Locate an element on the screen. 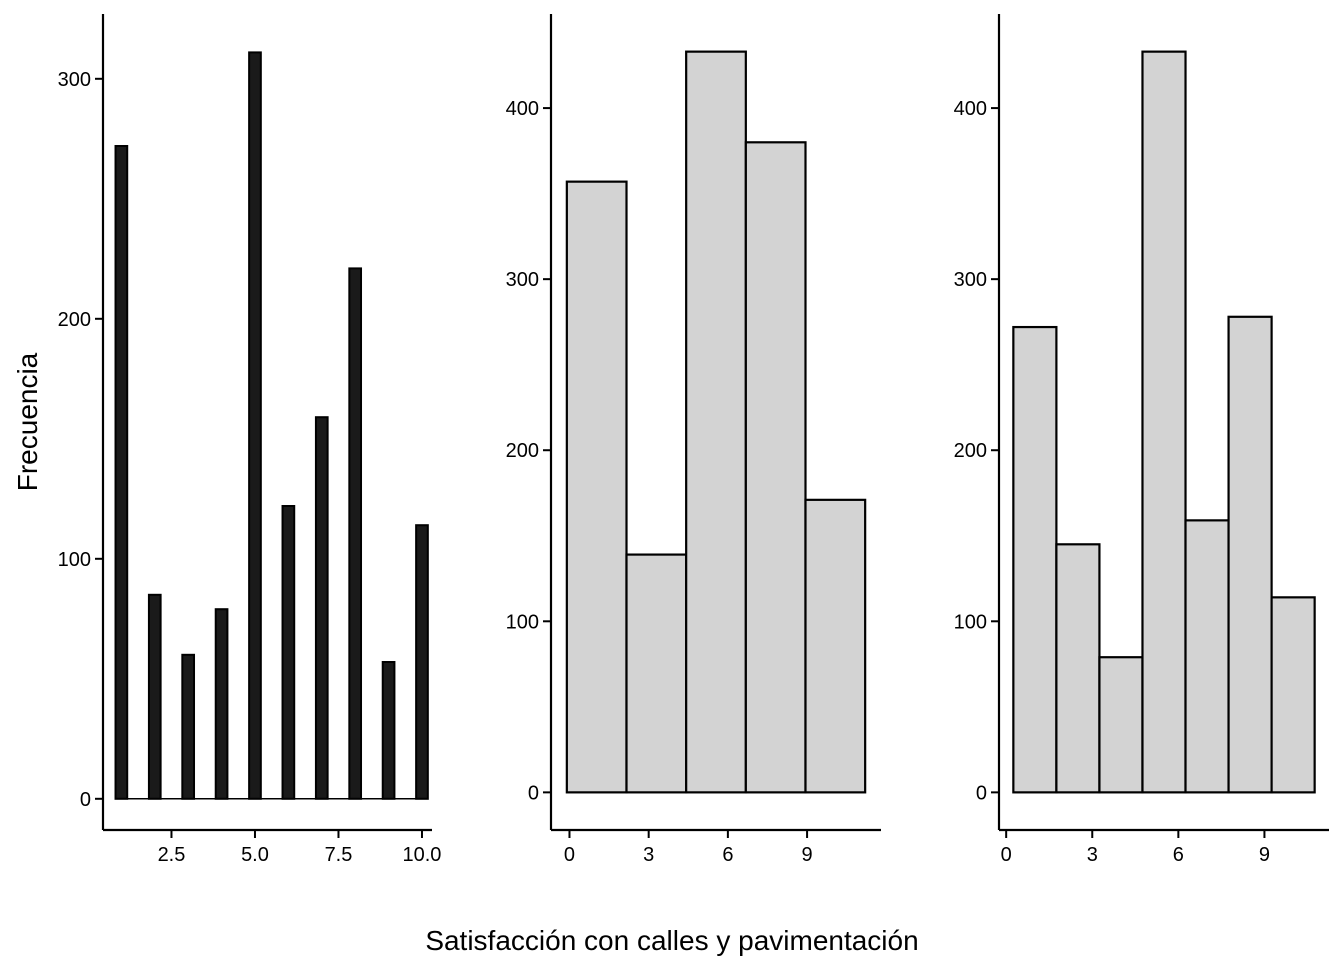 This screenshot has height=960, width=1344. x-tick-label: 2.5 is located at coordinates (172, 855).